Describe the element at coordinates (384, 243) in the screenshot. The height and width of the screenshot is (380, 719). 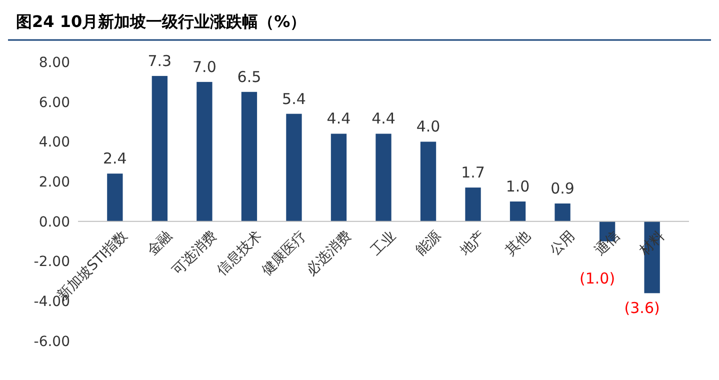
I see `x-tick-label: 工业` at that location.